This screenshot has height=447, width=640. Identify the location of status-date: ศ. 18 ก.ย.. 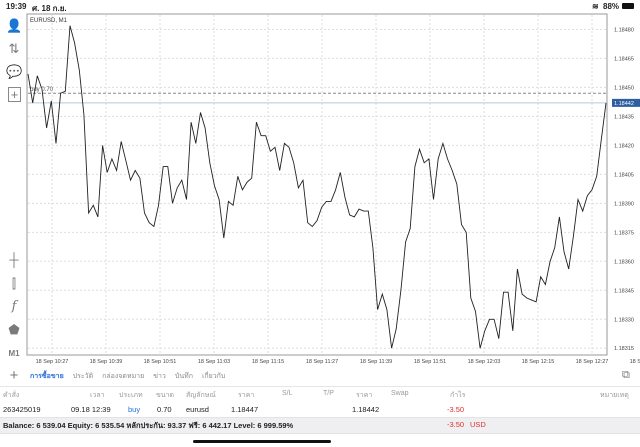
(49, 8).